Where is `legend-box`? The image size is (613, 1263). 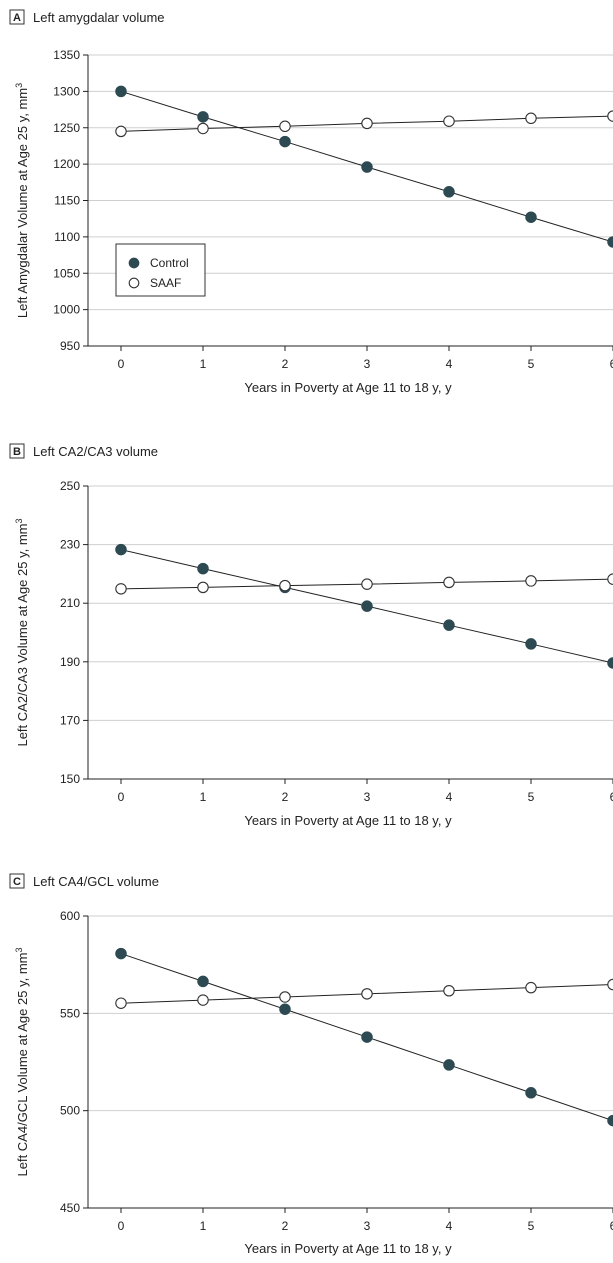 legend-box is located at coordinates (160, 270).